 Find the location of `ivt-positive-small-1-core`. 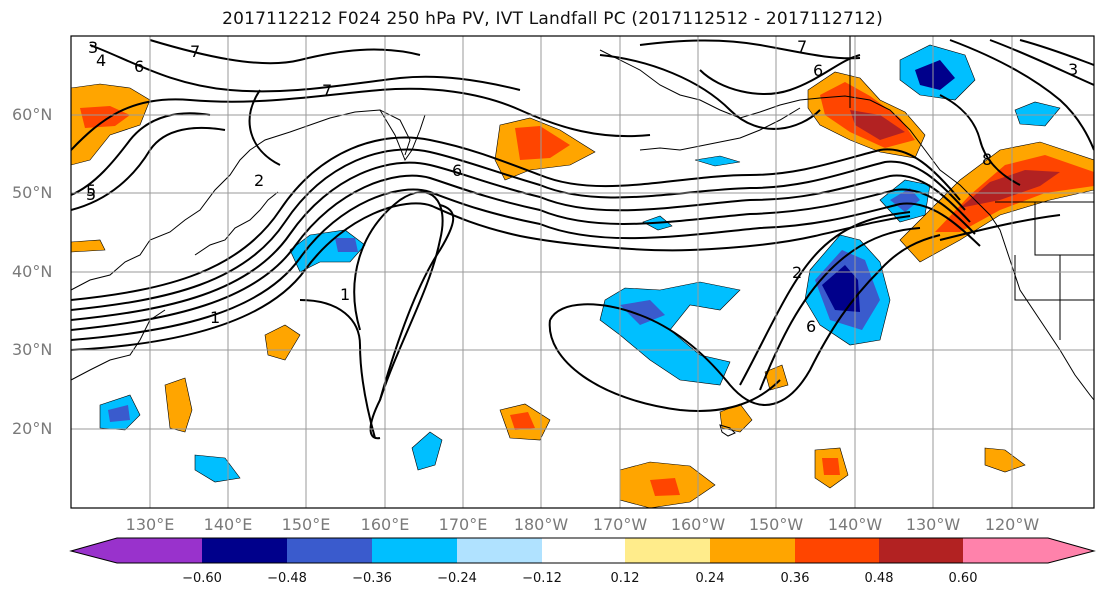

ivt-positive-small-1-core is located at coordinates (665, 487).